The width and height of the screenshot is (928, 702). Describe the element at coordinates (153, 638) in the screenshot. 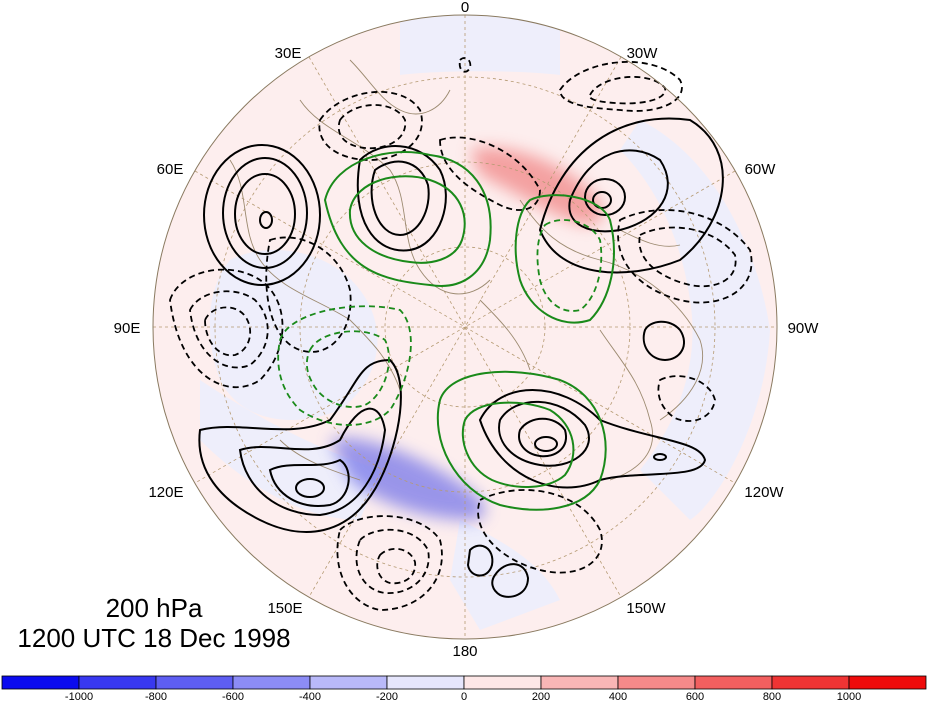

I see `title-time: 1200 UTC 18 Dec 1998` at that location.